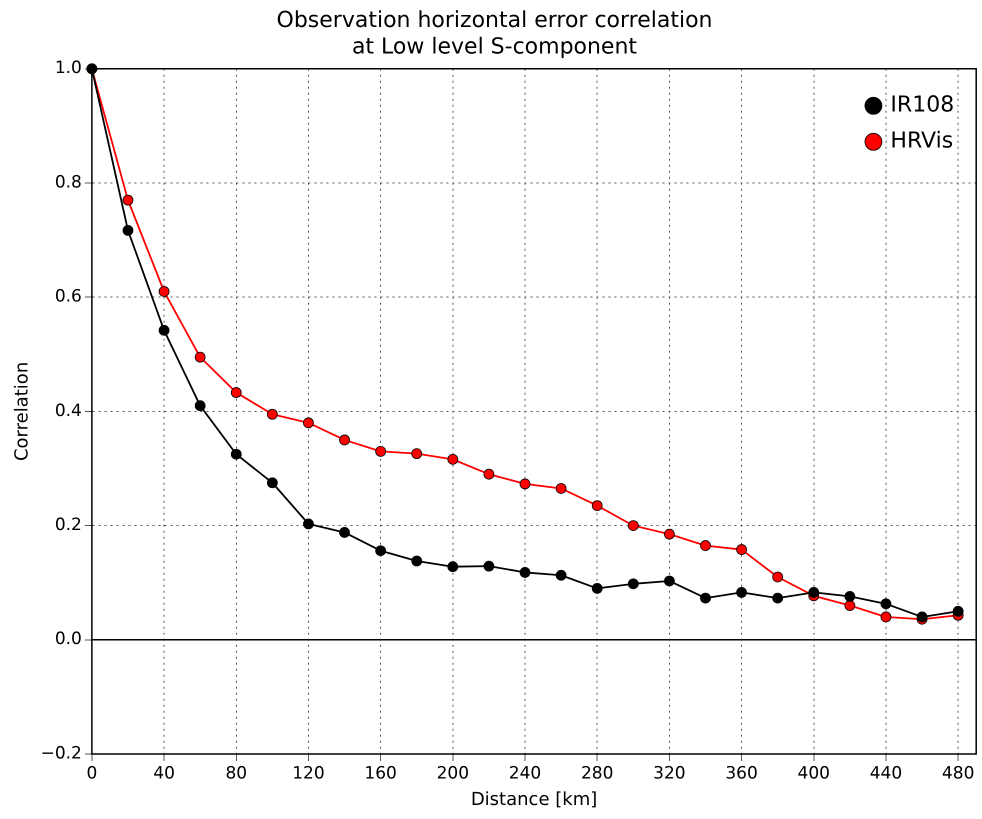  Describe the element at coordinates (380, 774) in the screenshot. I see `x-tick-label: 160` at that location.